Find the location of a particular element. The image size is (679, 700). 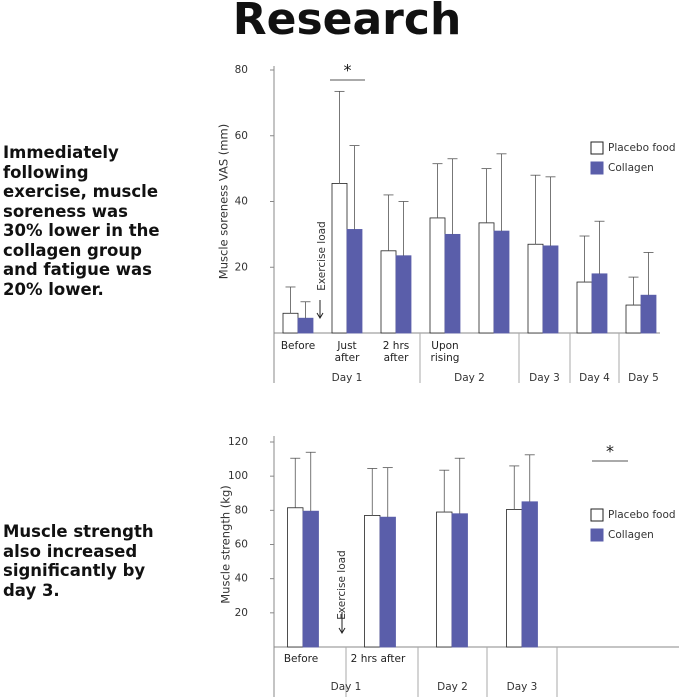

group-label: Day 5 is located at coordinates (643, 378).